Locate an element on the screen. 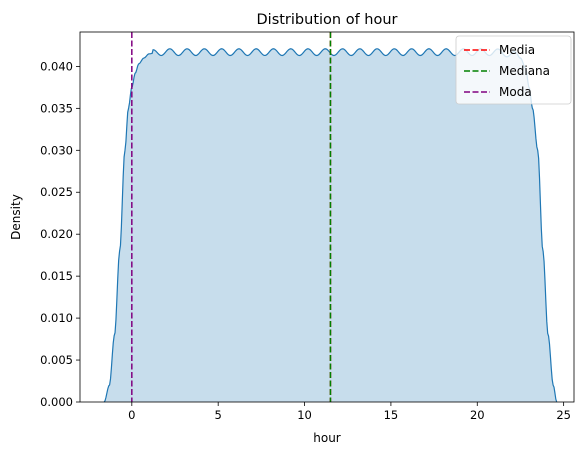 Image resolution: width=584 pixels, height=460 pixels. x-tick-label: 20 is located at coordinates (477, 415).